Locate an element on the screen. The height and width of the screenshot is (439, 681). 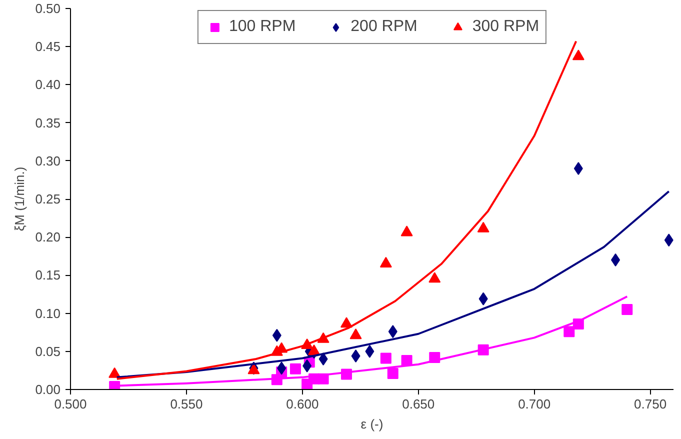
x-tick-label: 0.700 is located at coordinates (534, 404).